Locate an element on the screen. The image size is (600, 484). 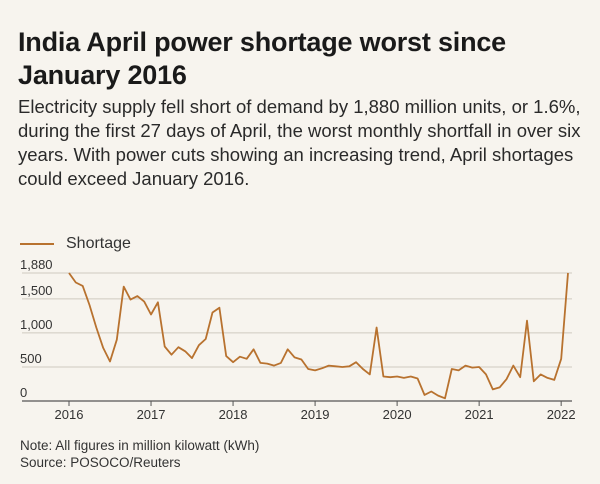
y-tick-label: 1,000 is located at coordinates (36, 324).